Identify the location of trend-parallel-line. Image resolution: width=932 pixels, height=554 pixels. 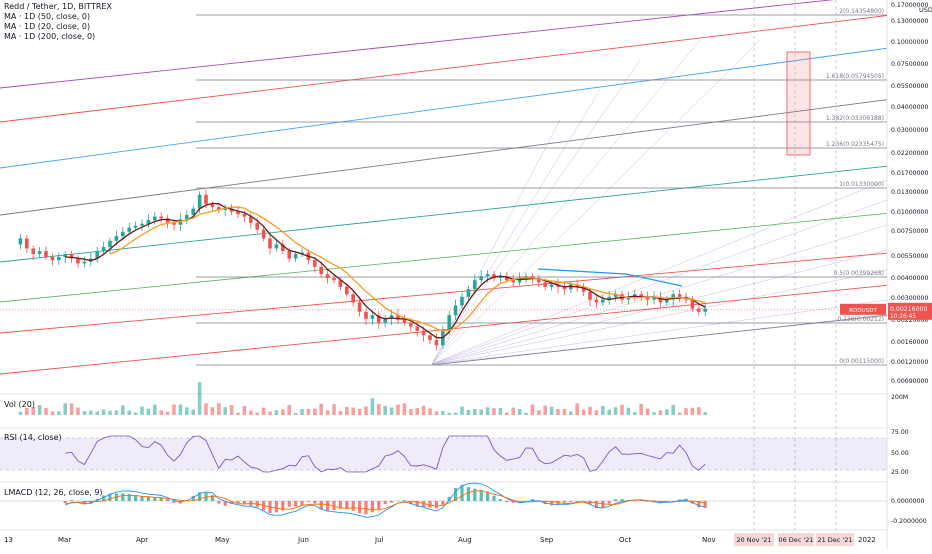
(444, 293).